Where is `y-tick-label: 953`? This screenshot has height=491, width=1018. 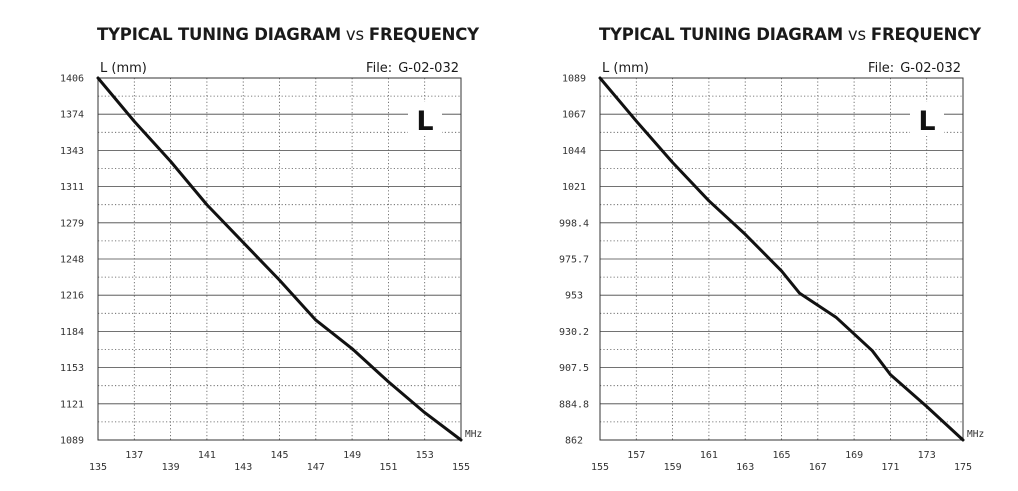 y-tick-label: 953 is located at coordinates (574, 296).